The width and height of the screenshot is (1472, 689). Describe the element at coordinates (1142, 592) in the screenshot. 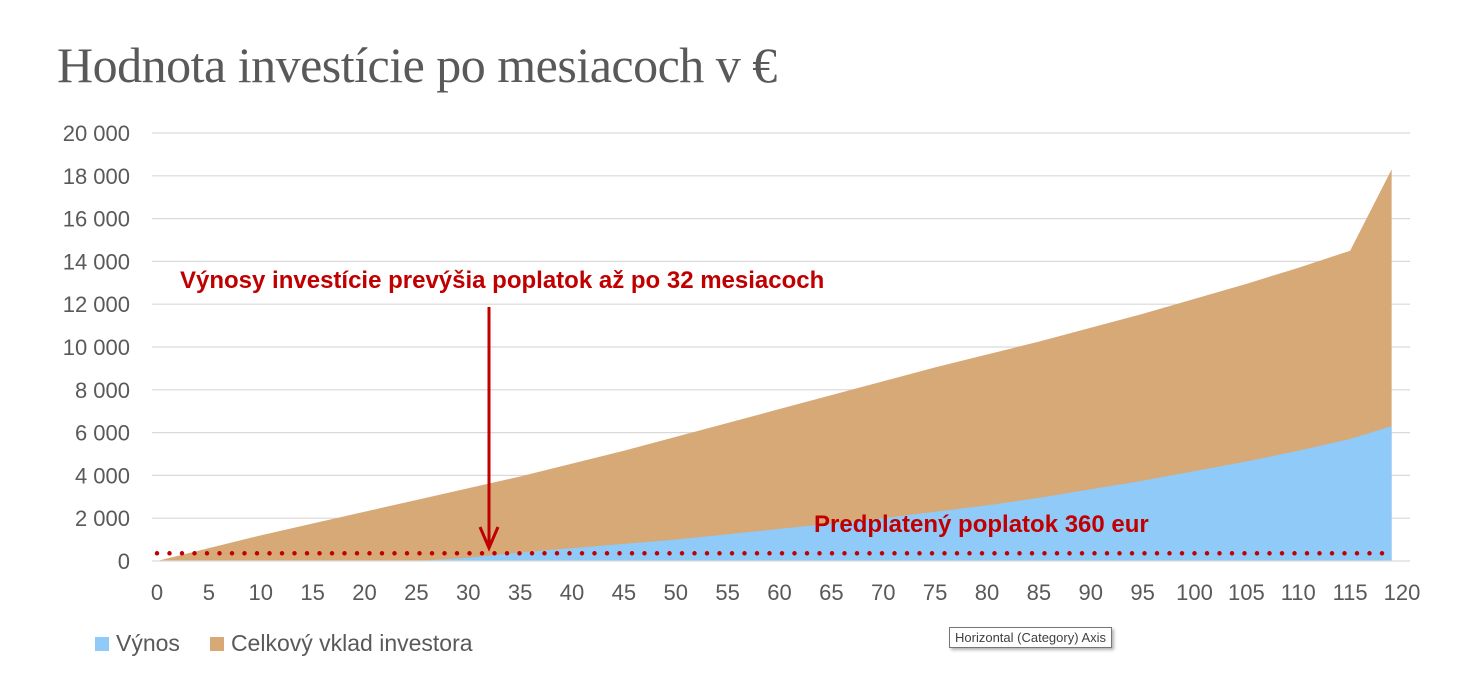

I see `x-tick-label: 95` at that location.